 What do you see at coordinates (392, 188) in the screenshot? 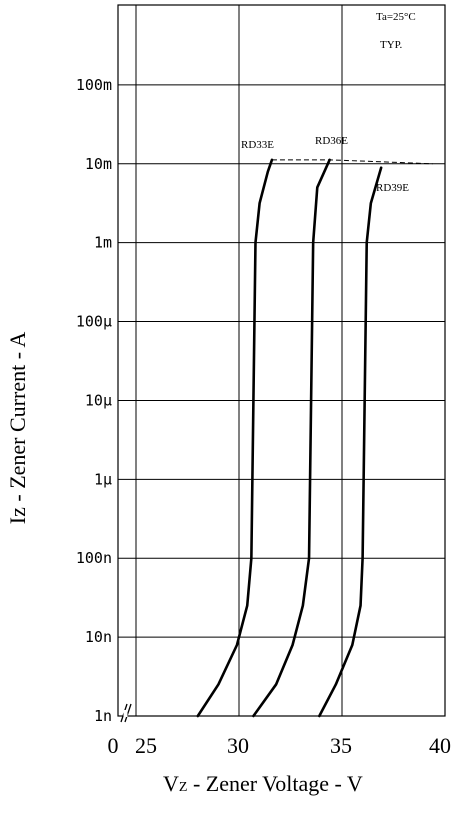
I see `curve-label-rd39e: RD39E` at bounding box center [392, 188].